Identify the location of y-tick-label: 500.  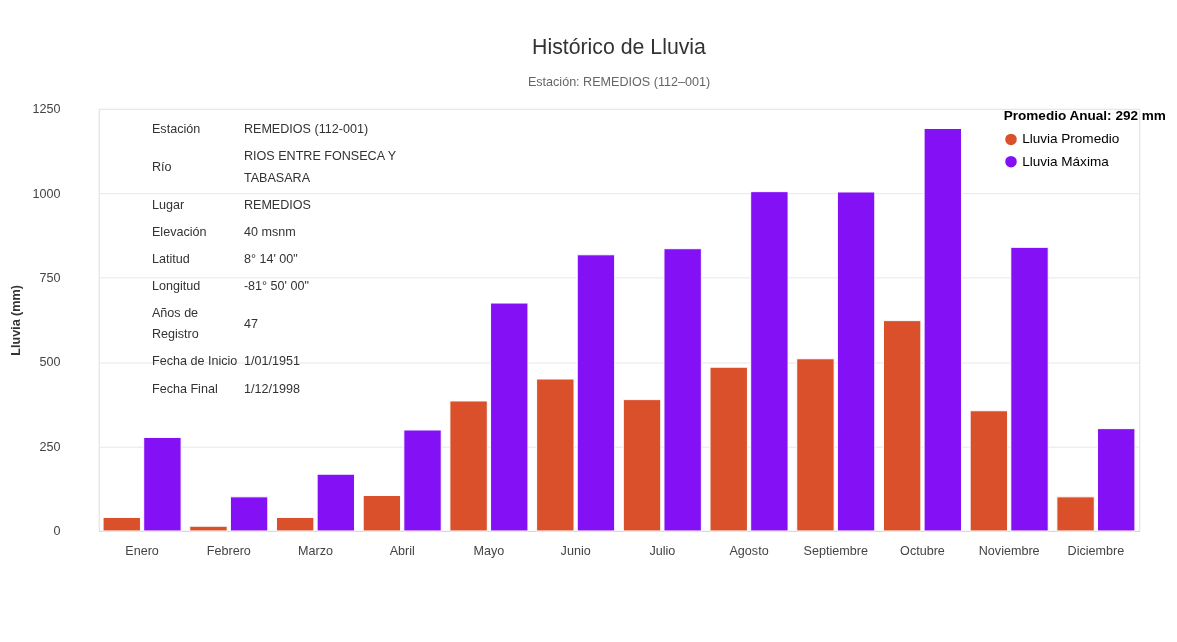
(50, 362).